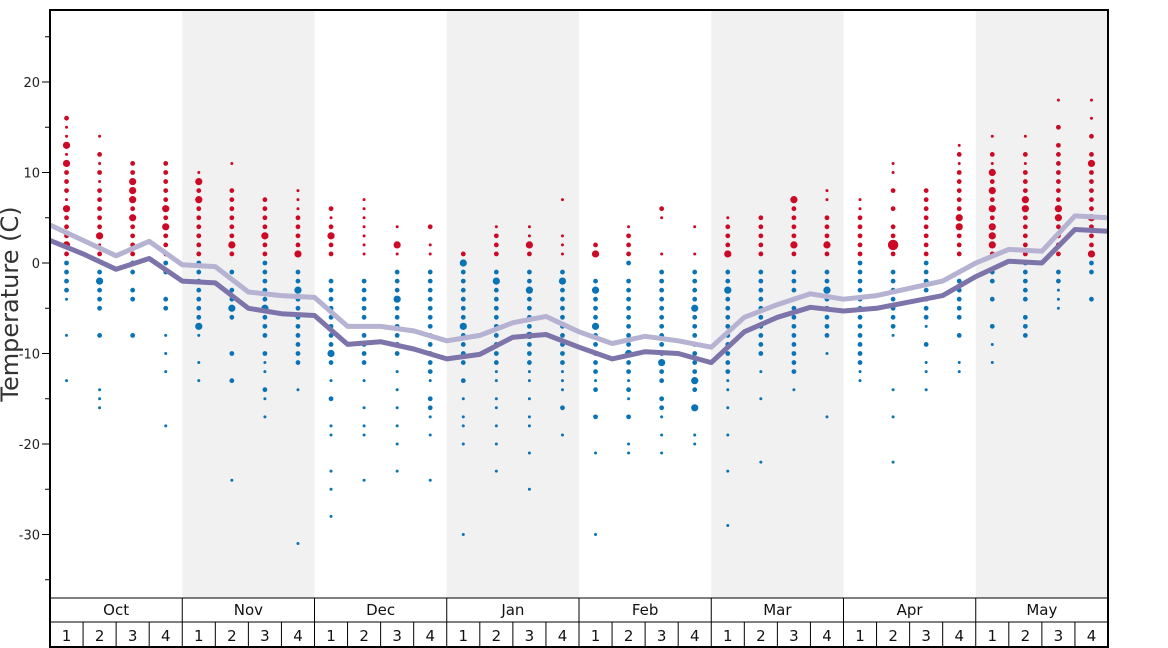 This screenshot has width=1168, height=648. I want to click on month-label: Feb, so click(645, 610).